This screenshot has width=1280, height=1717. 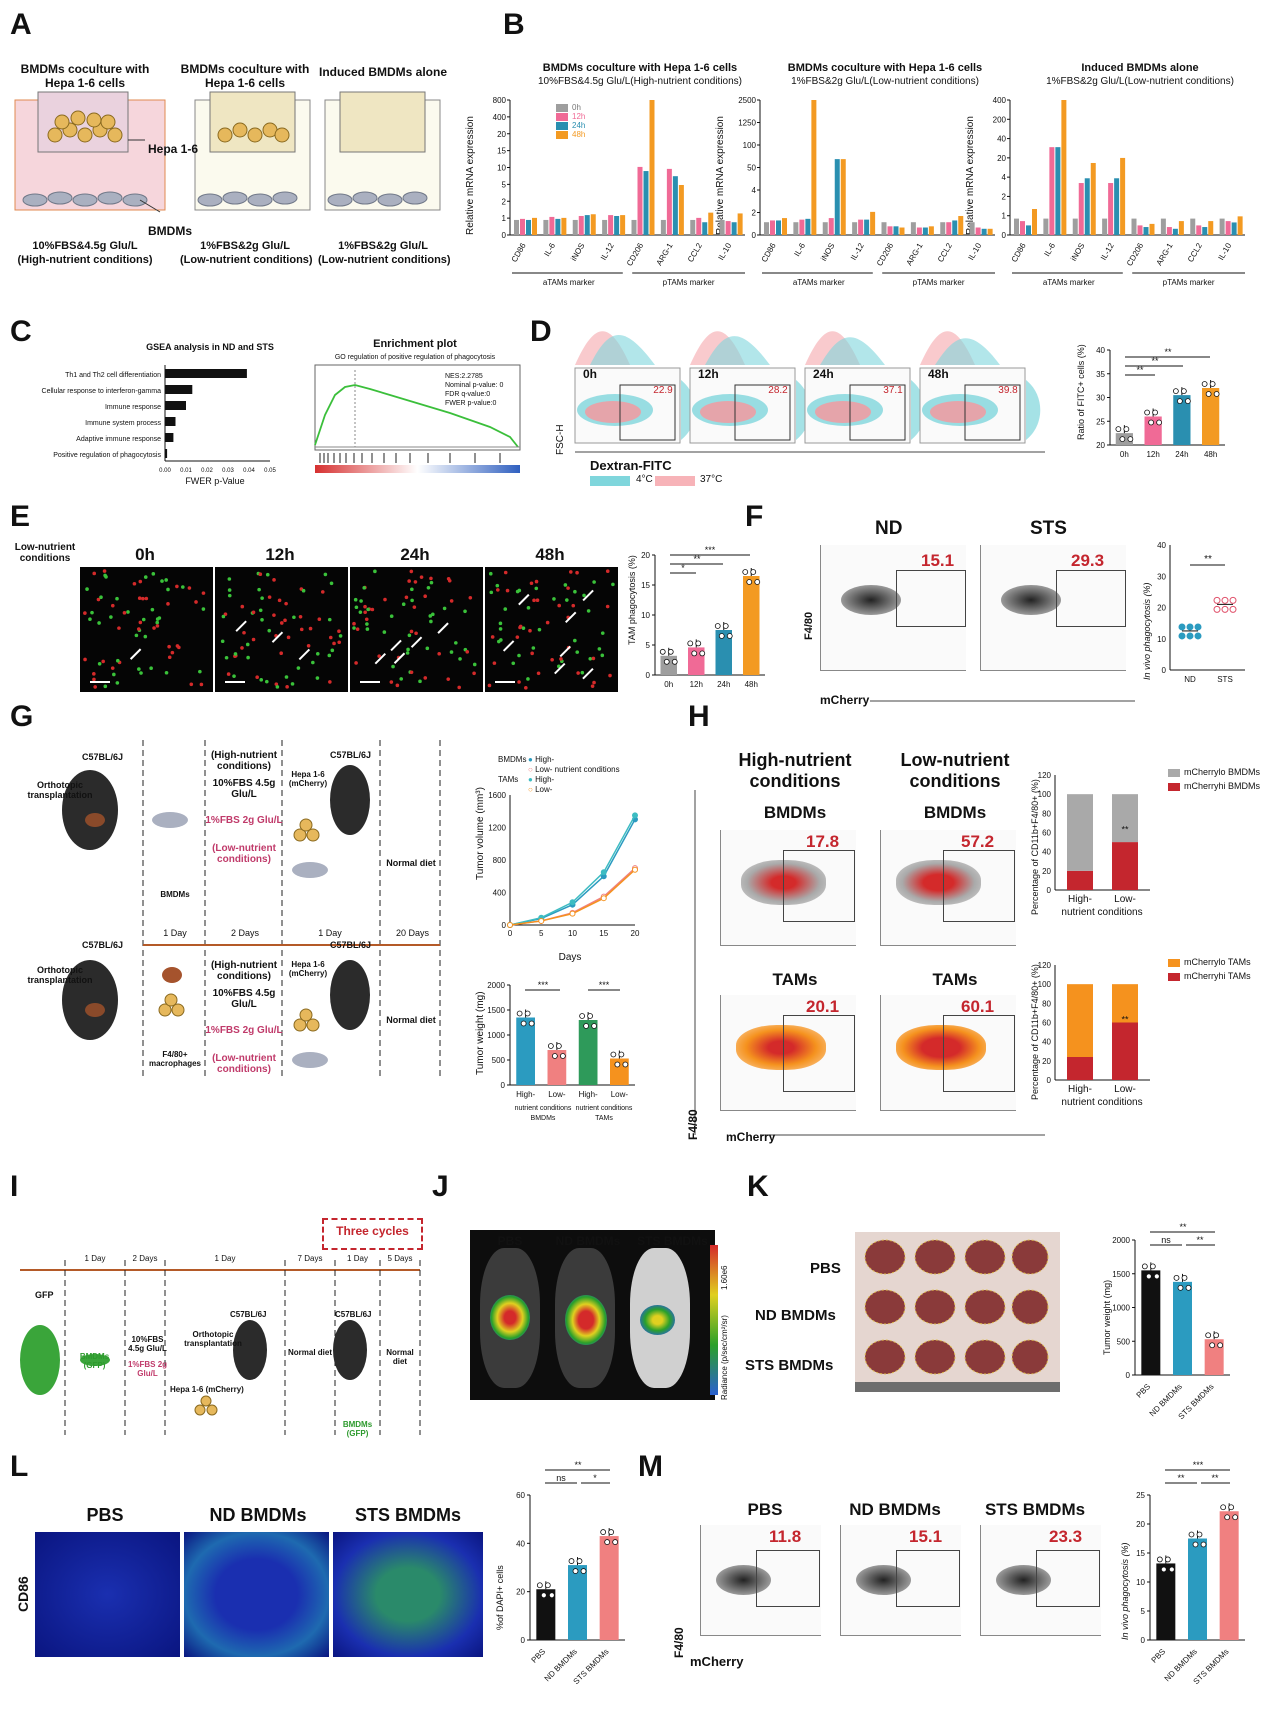 What do you see at coordinates (1183, 1227) in the screenshot?
I see `k-sig: **` at bounding box center [1183, 1227].